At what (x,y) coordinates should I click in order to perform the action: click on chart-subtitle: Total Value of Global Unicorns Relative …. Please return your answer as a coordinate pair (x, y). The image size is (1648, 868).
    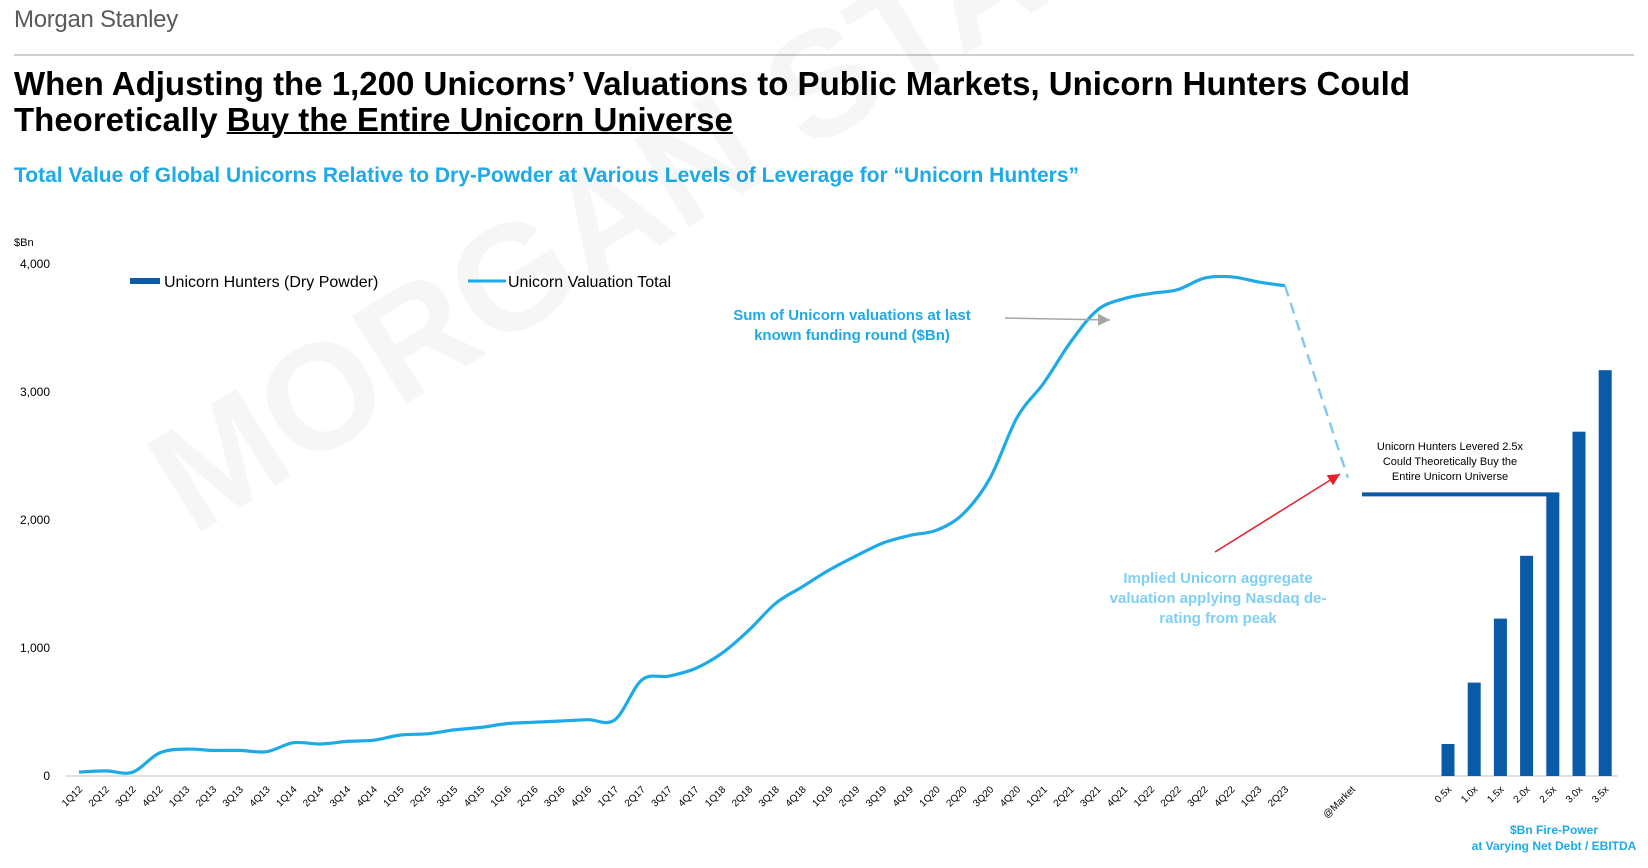
    Looking at the image, I should click on (547, 175).